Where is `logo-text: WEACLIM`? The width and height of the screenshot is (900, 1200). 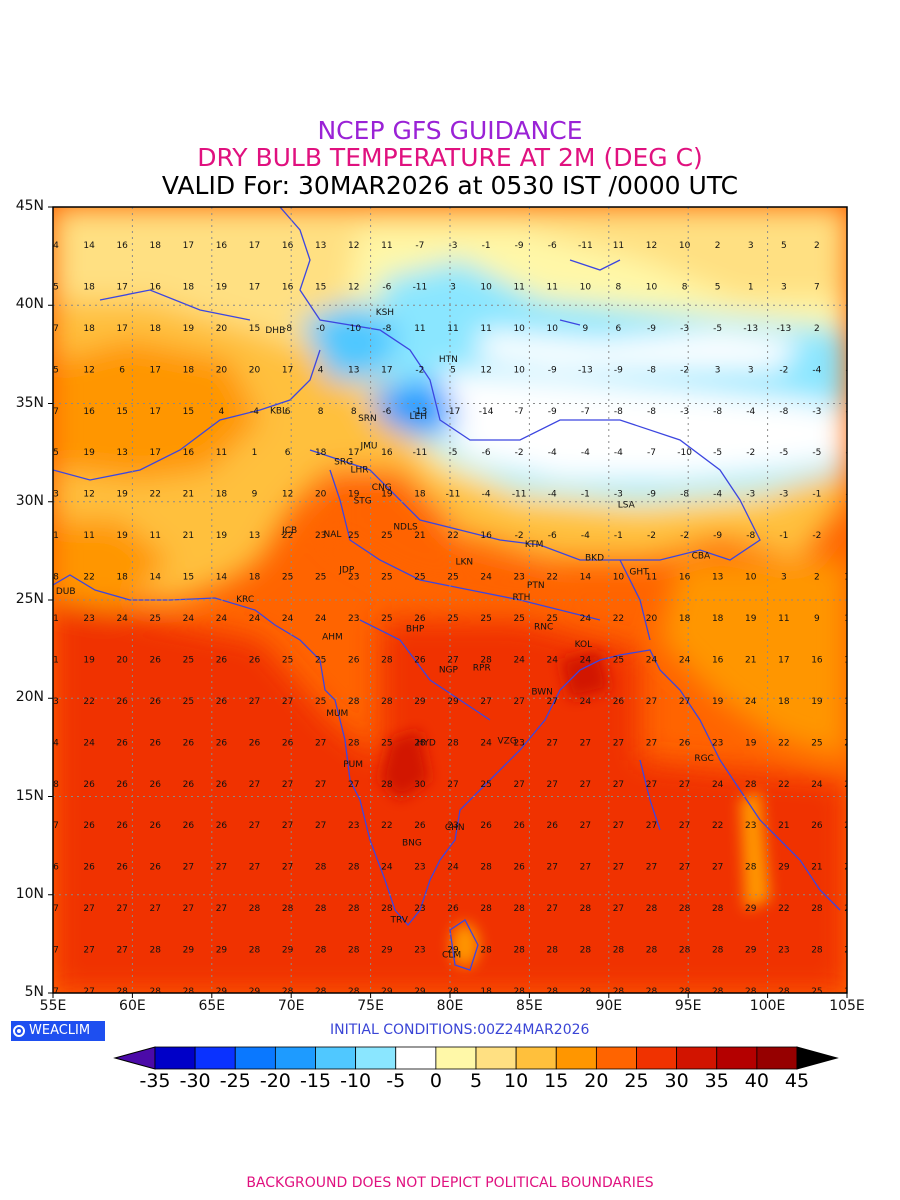
logo-text: WEACLIM is located at coordinates (60, 1030).